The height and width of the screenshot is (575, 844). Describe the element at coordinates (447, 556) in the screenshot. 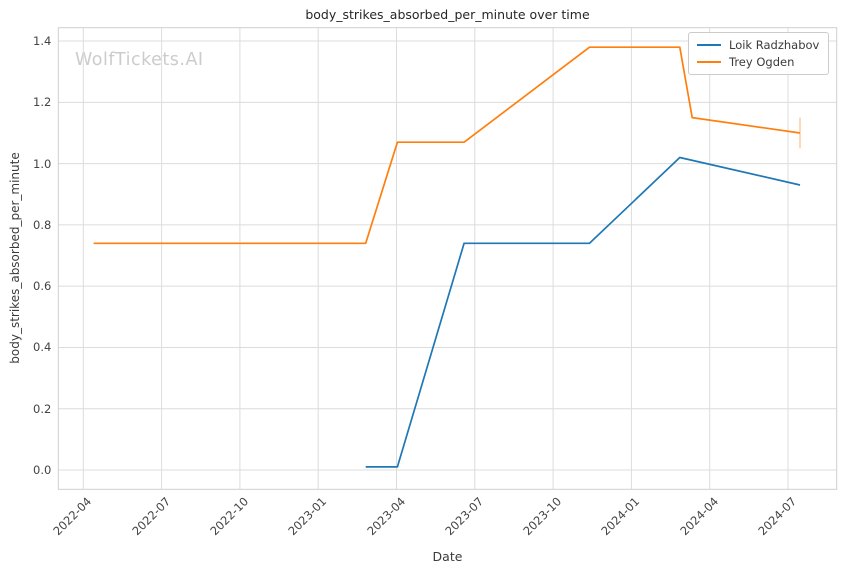

I see `x-axis-label: Date` at that location.